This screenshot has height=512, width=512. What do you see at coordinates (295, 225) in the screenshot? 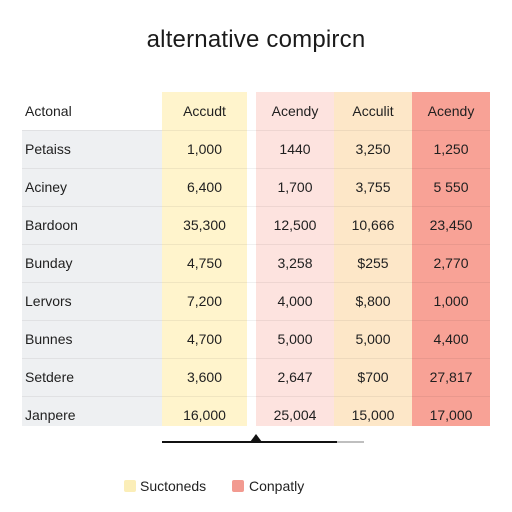
I see `table-cell: 12,500` at bounding box center [295, 225].